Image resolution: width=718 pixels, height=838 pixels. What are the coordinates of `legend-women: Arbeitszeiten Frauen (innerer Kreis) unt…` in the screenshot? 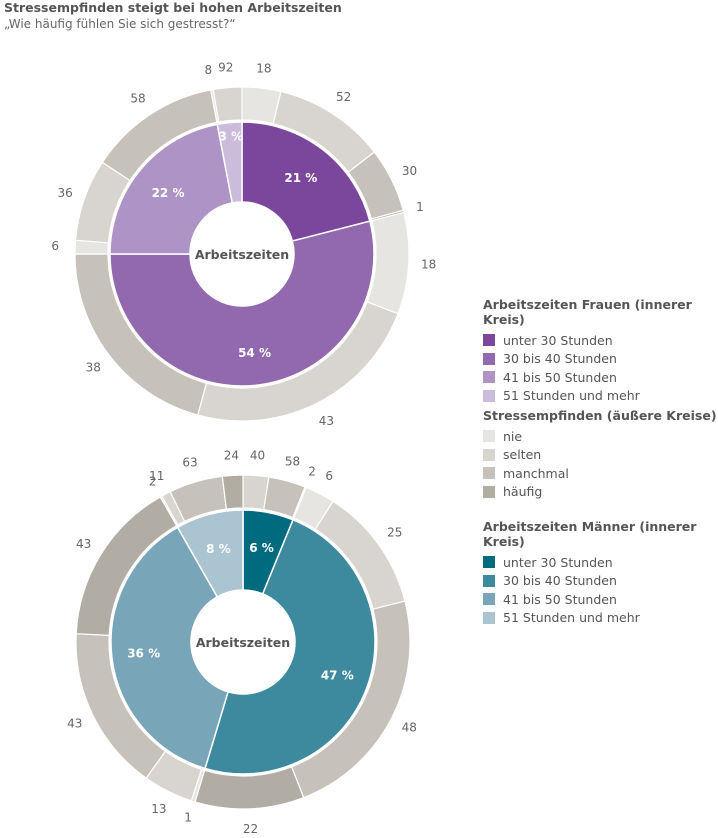 It's located at (600, 351).